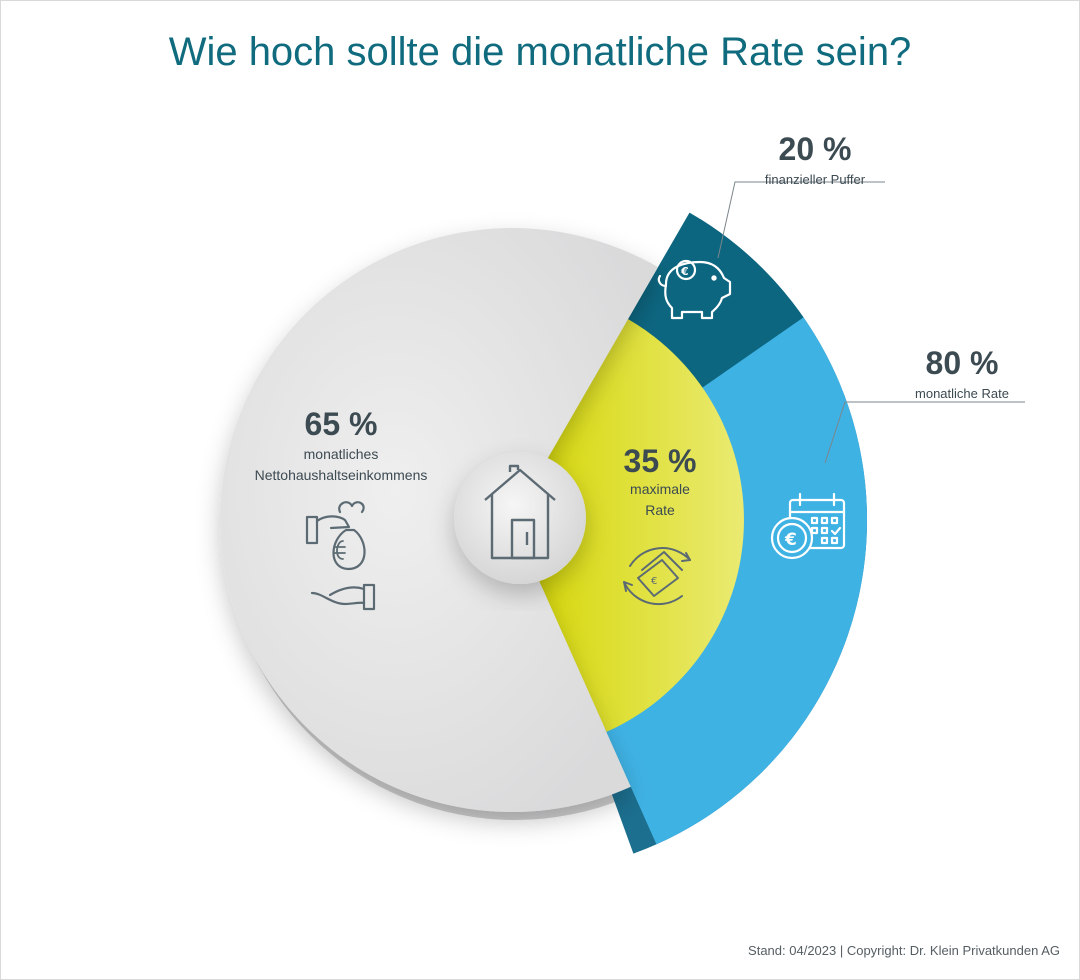 The height and width of the screenshot is (980, 1080). Describe the element at coordinates (341, 475) in the screenshot. I see `label-name-income-line2: Nettohaushaltseinkommens` at that location.